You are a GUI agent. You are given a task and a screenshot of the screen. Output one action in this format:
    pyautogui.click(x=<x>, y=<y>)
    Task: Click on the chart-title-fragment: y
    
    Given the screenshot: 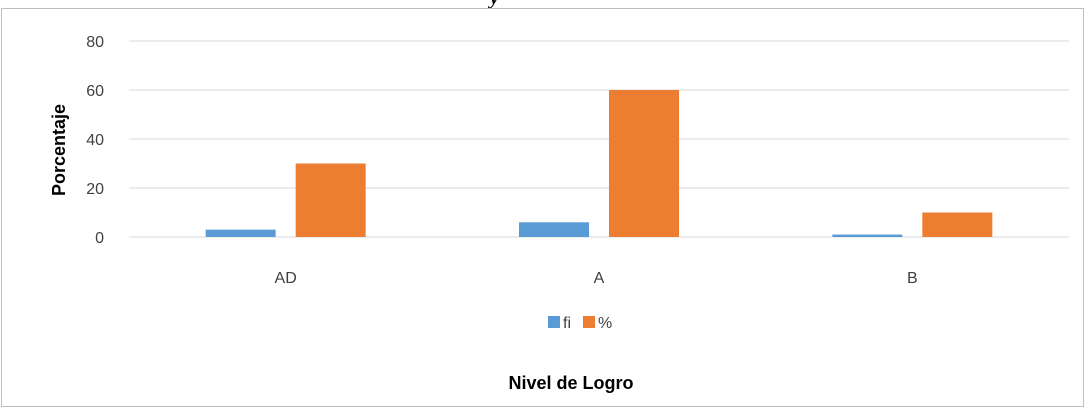 What is the action you would take?
    pyautogui.click(x=544, y=4)
    